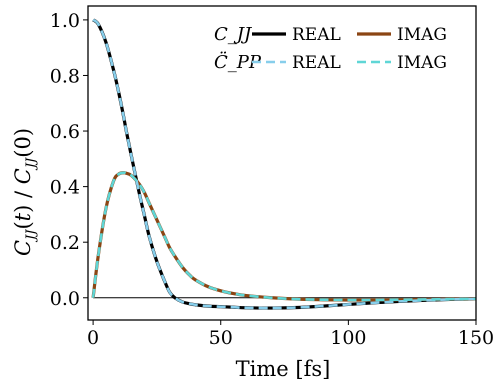 The image size is (500, 383). I want to click on y-axis-label: CJJ(t) / CJJ(0), so click(25, 192).